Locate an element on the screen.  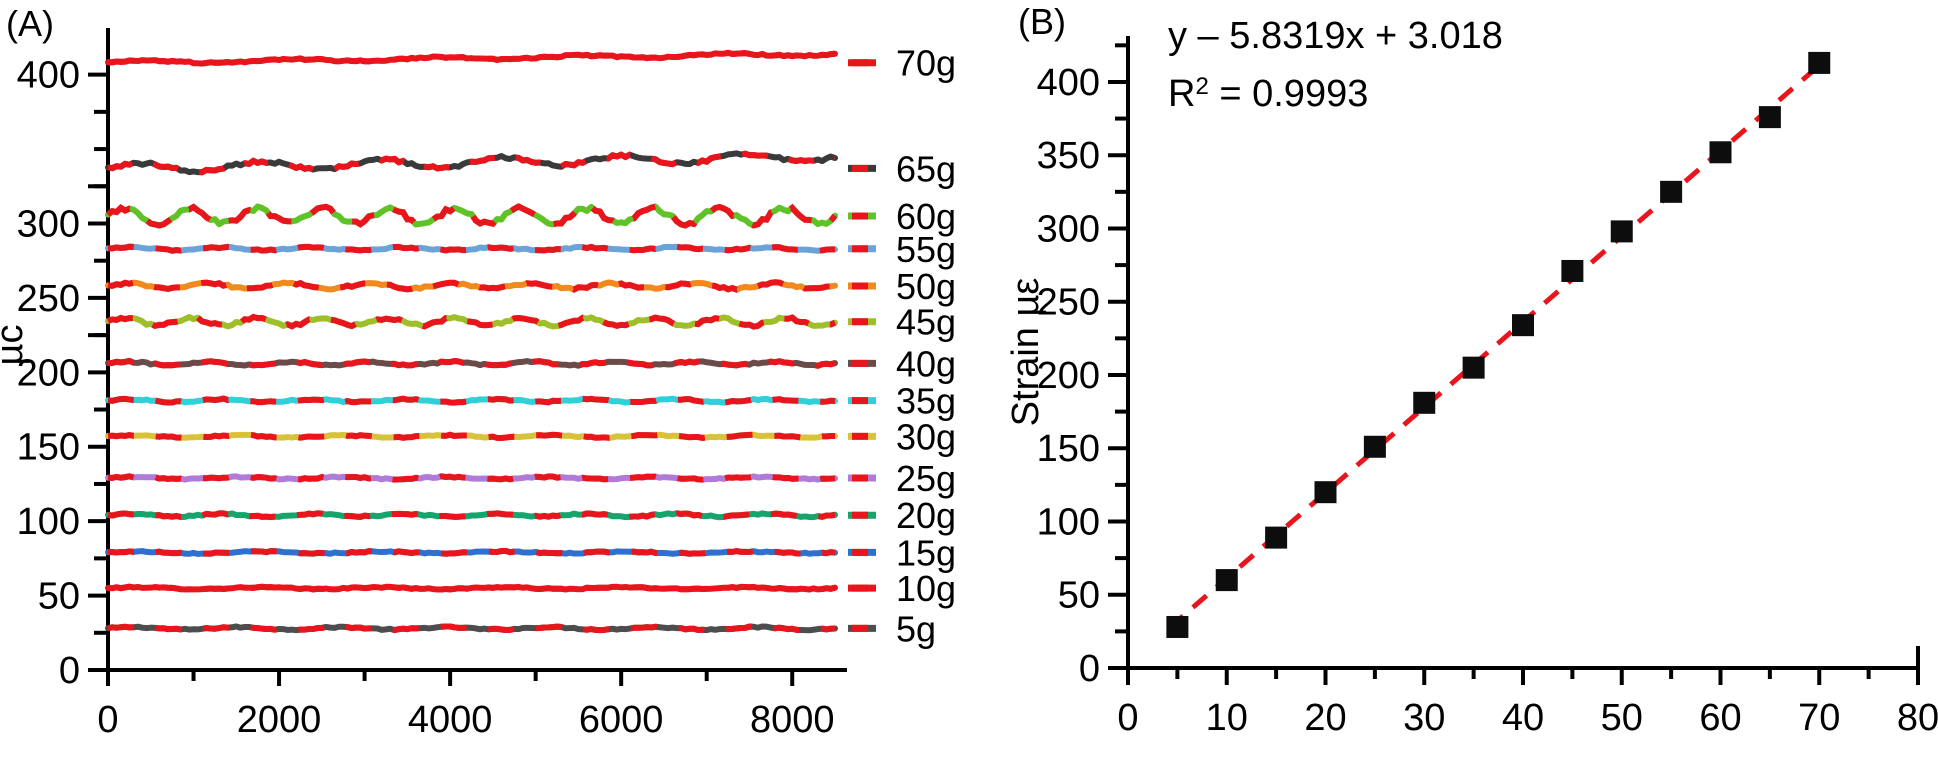
panel-a-y-tick-label: 100 is located at coordinates (48, 522).